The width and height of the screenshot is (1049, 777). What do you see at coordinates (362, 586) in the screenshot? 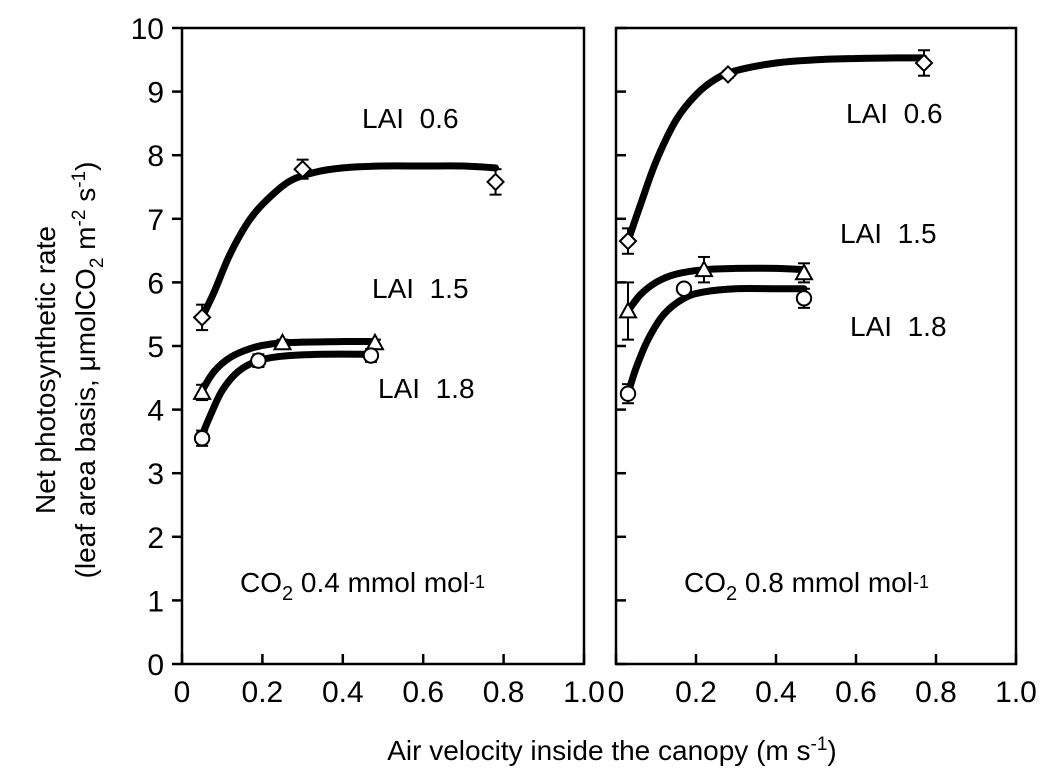
I see `co2-annotation: CO2 0.4 mmol mol-1` at bounding box center [362, 586].